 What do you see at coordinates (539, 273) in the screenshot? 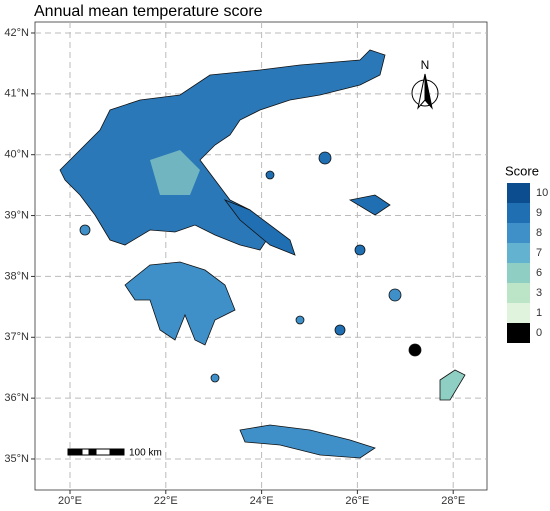
I see `legend-label: 6` at bounding box center [539, 273].